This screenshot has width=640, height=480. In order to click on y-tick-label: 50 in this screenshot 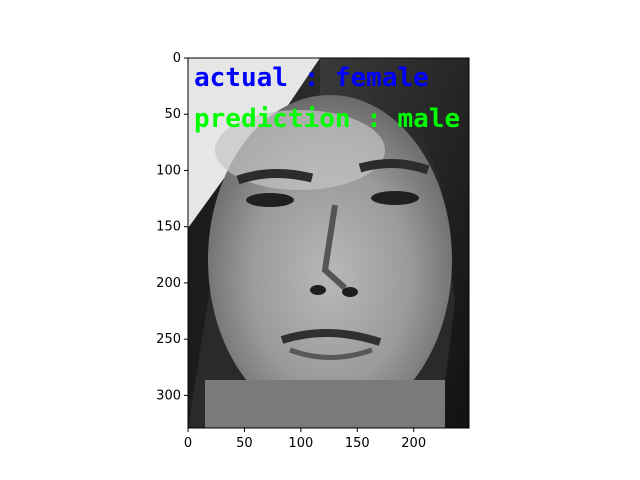, I will do `click(172, 114)`.